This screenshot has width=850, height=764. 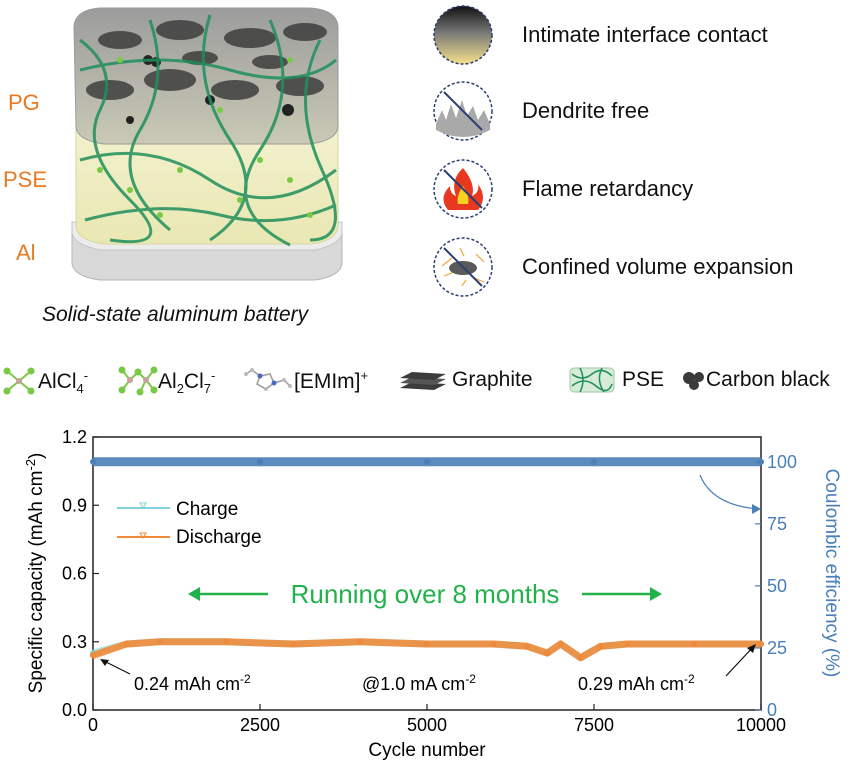 I want to click on graphite-stack-icon, so click(x=423, y=381).